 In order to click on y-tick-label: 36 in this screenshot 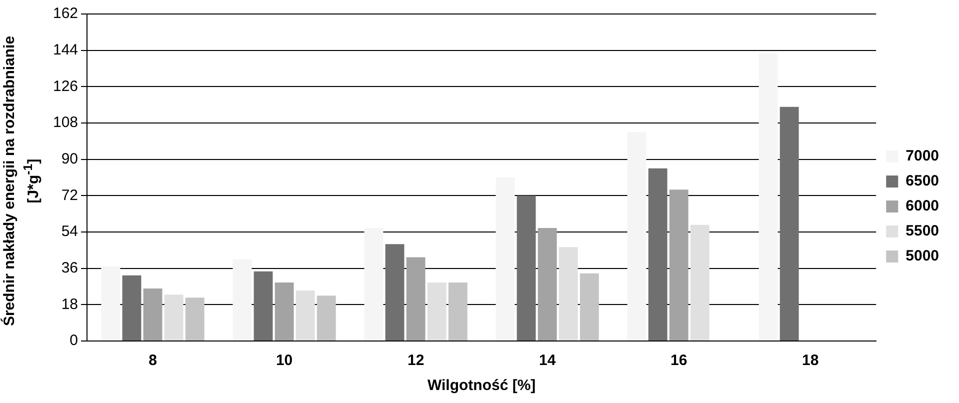, I will do `click(69, 267)`.